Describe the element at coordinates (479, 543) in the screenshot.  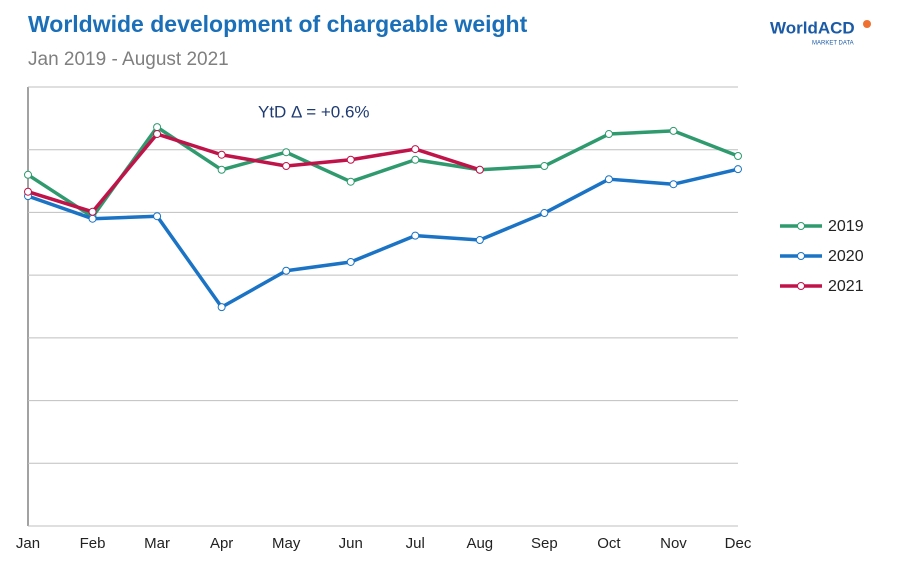
I see `x-tick-label: Aug` at that location.